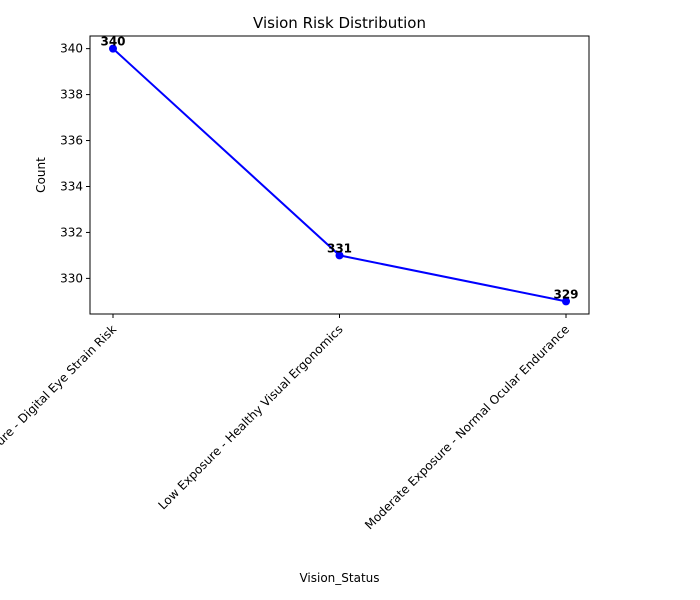 Image resolution: width=700 pixels, height=600 pixels. What do you see at coordinates (71, 95) in the screenshot?
I see `y-tick-label: 338` at bounding box center [71, 95].